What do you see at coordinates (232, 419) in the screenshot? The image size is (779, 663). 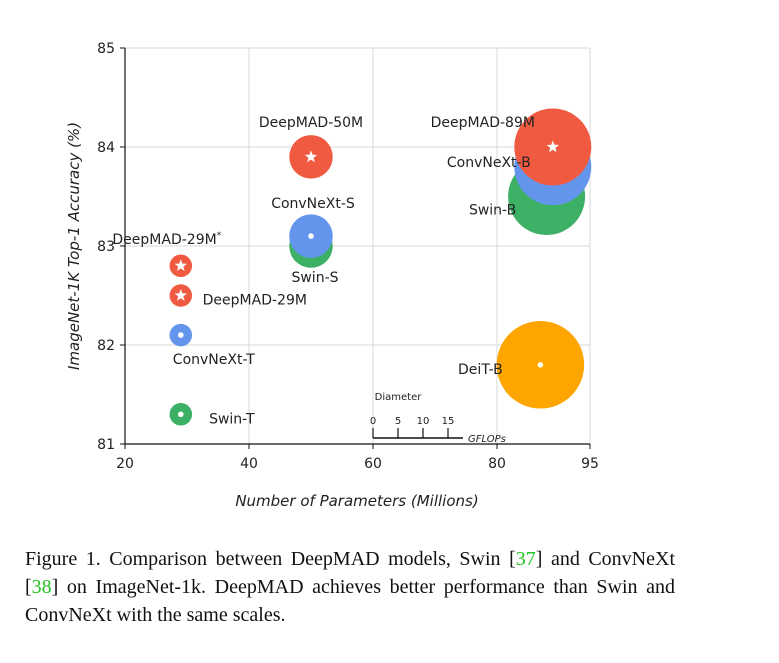 I see `point-label: Swin-T` at bounding box center [232, 419].